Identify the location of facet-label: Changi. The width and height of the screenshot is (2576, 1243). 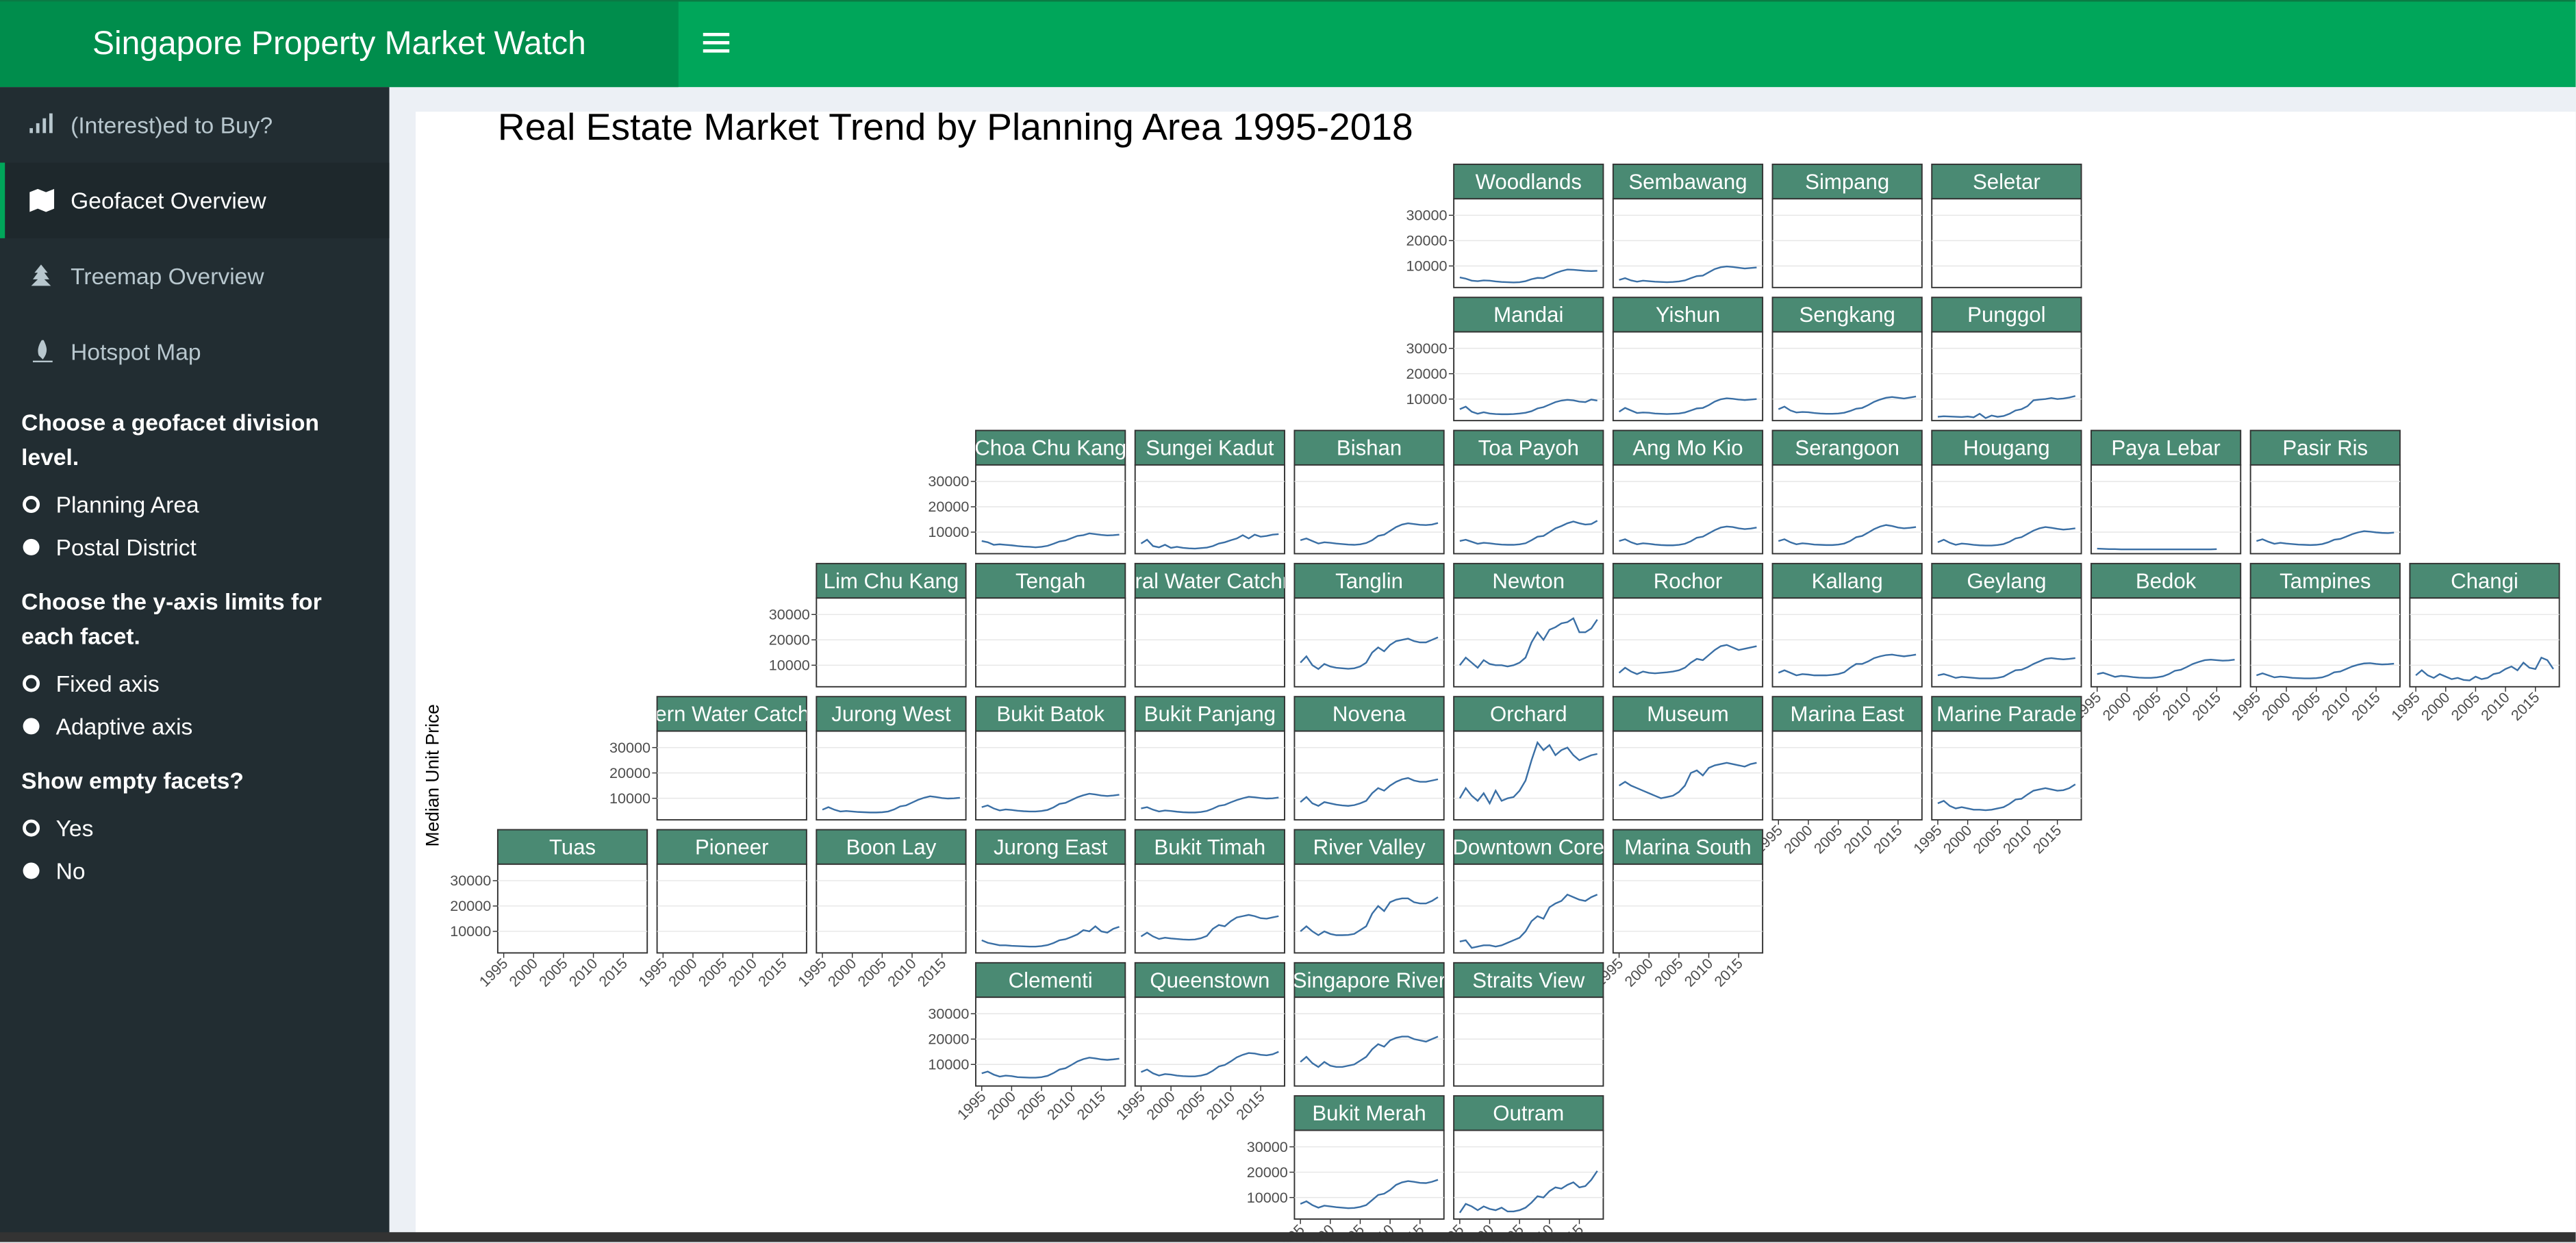
(2484, 581).